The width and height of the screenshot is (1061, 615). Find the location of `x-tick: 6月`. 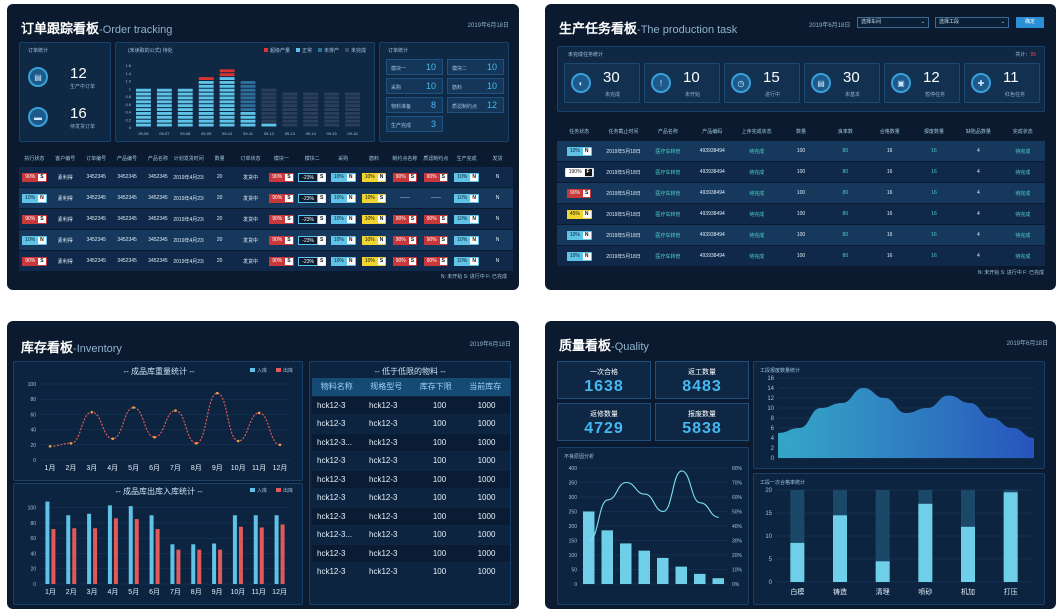

x-tick: 6月 is located at coordinates (154, 592).